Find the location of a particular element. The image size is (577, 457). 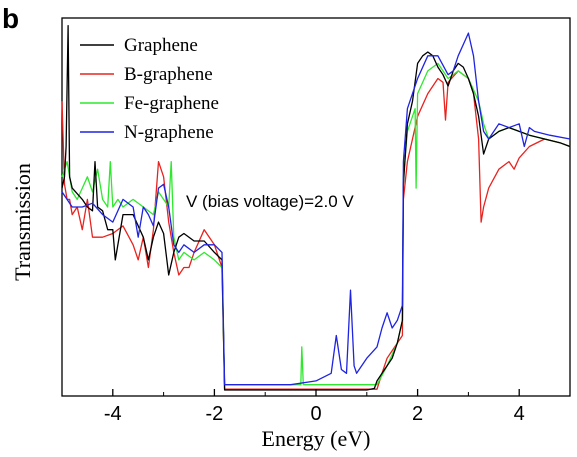

x-tick-label: -4 is located at coordinates (113, 414).